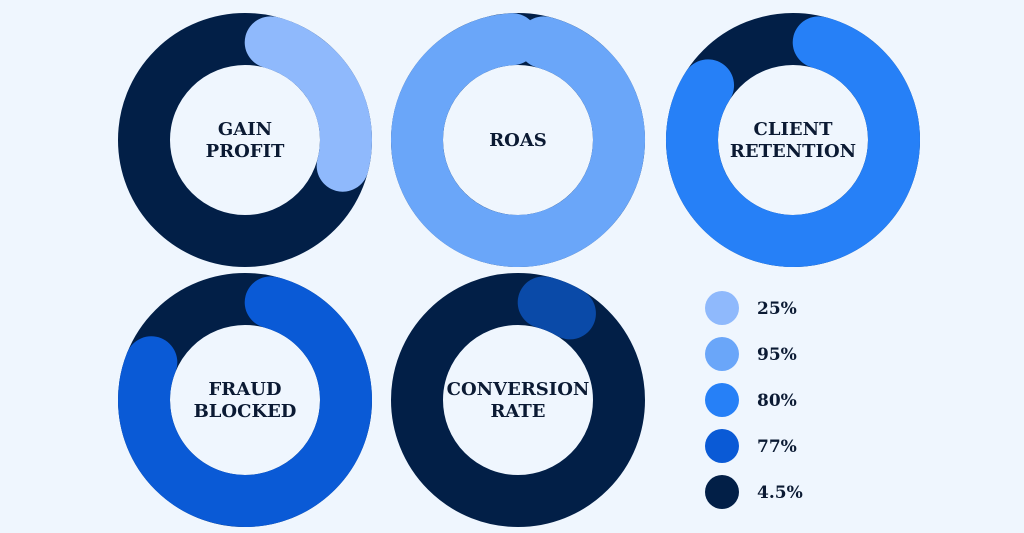 This screenshot has width=1024, height=533. I want to click on donut-label-line: FRAUD, so click(244, 389).